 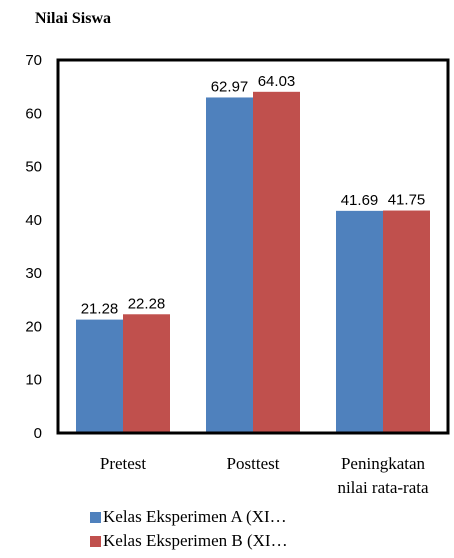 What do you see at coordinates (407, 200) in the screenshot?
I see `data-label: 41.75` at bounding box center [407, 200].